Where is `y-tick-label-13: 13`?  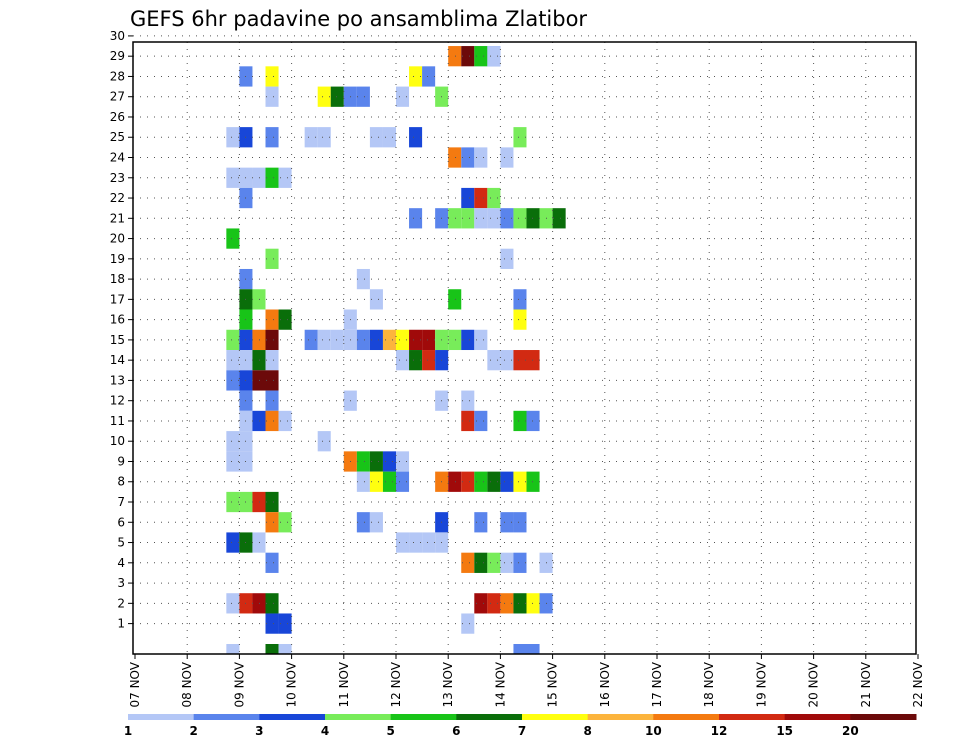
y-tick-label-13: 13 is located at coordinates (117, 380).